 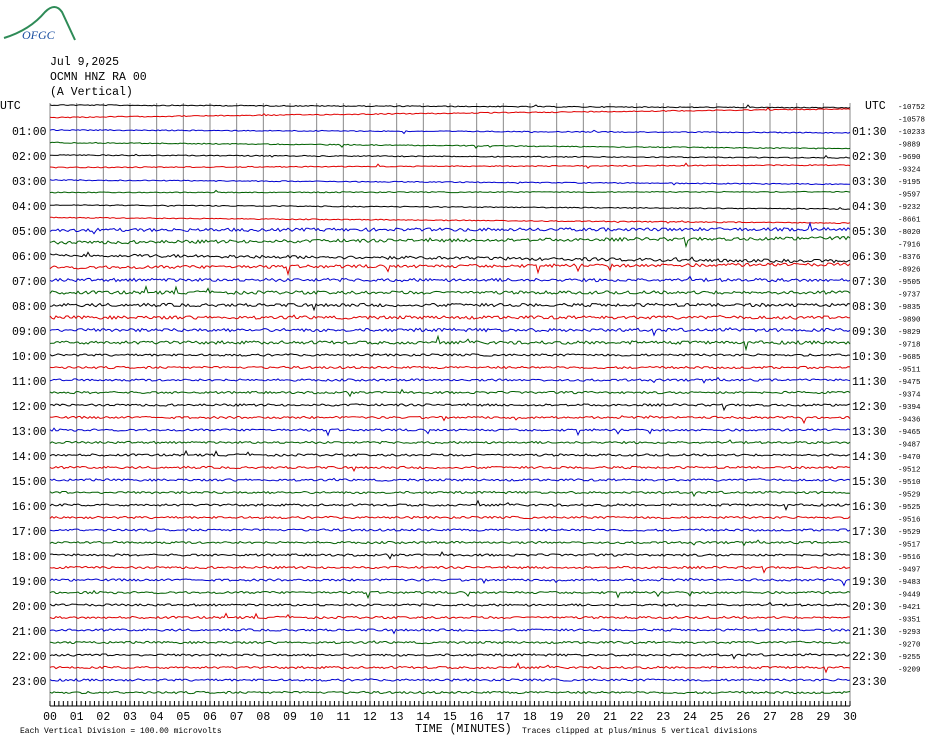 What do you see at coordinates (29, 282) in the screenshot?
I see `left-time-label: 07:00` at bounding box center [29, 282].